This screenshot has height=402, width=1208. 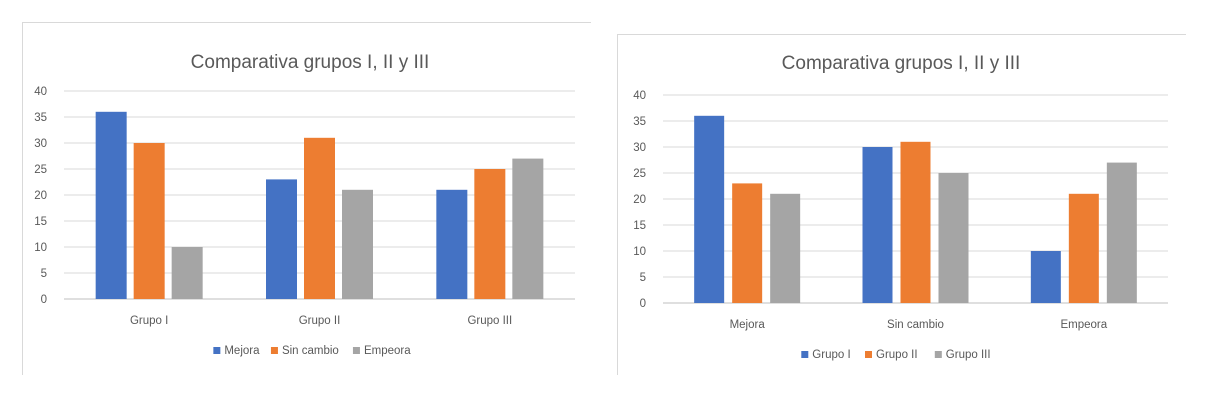 What do you see at coordinates (111, 205) in the screenshot?
I see `bar-mejora-grupo-i` at bounding box center [111, 205].